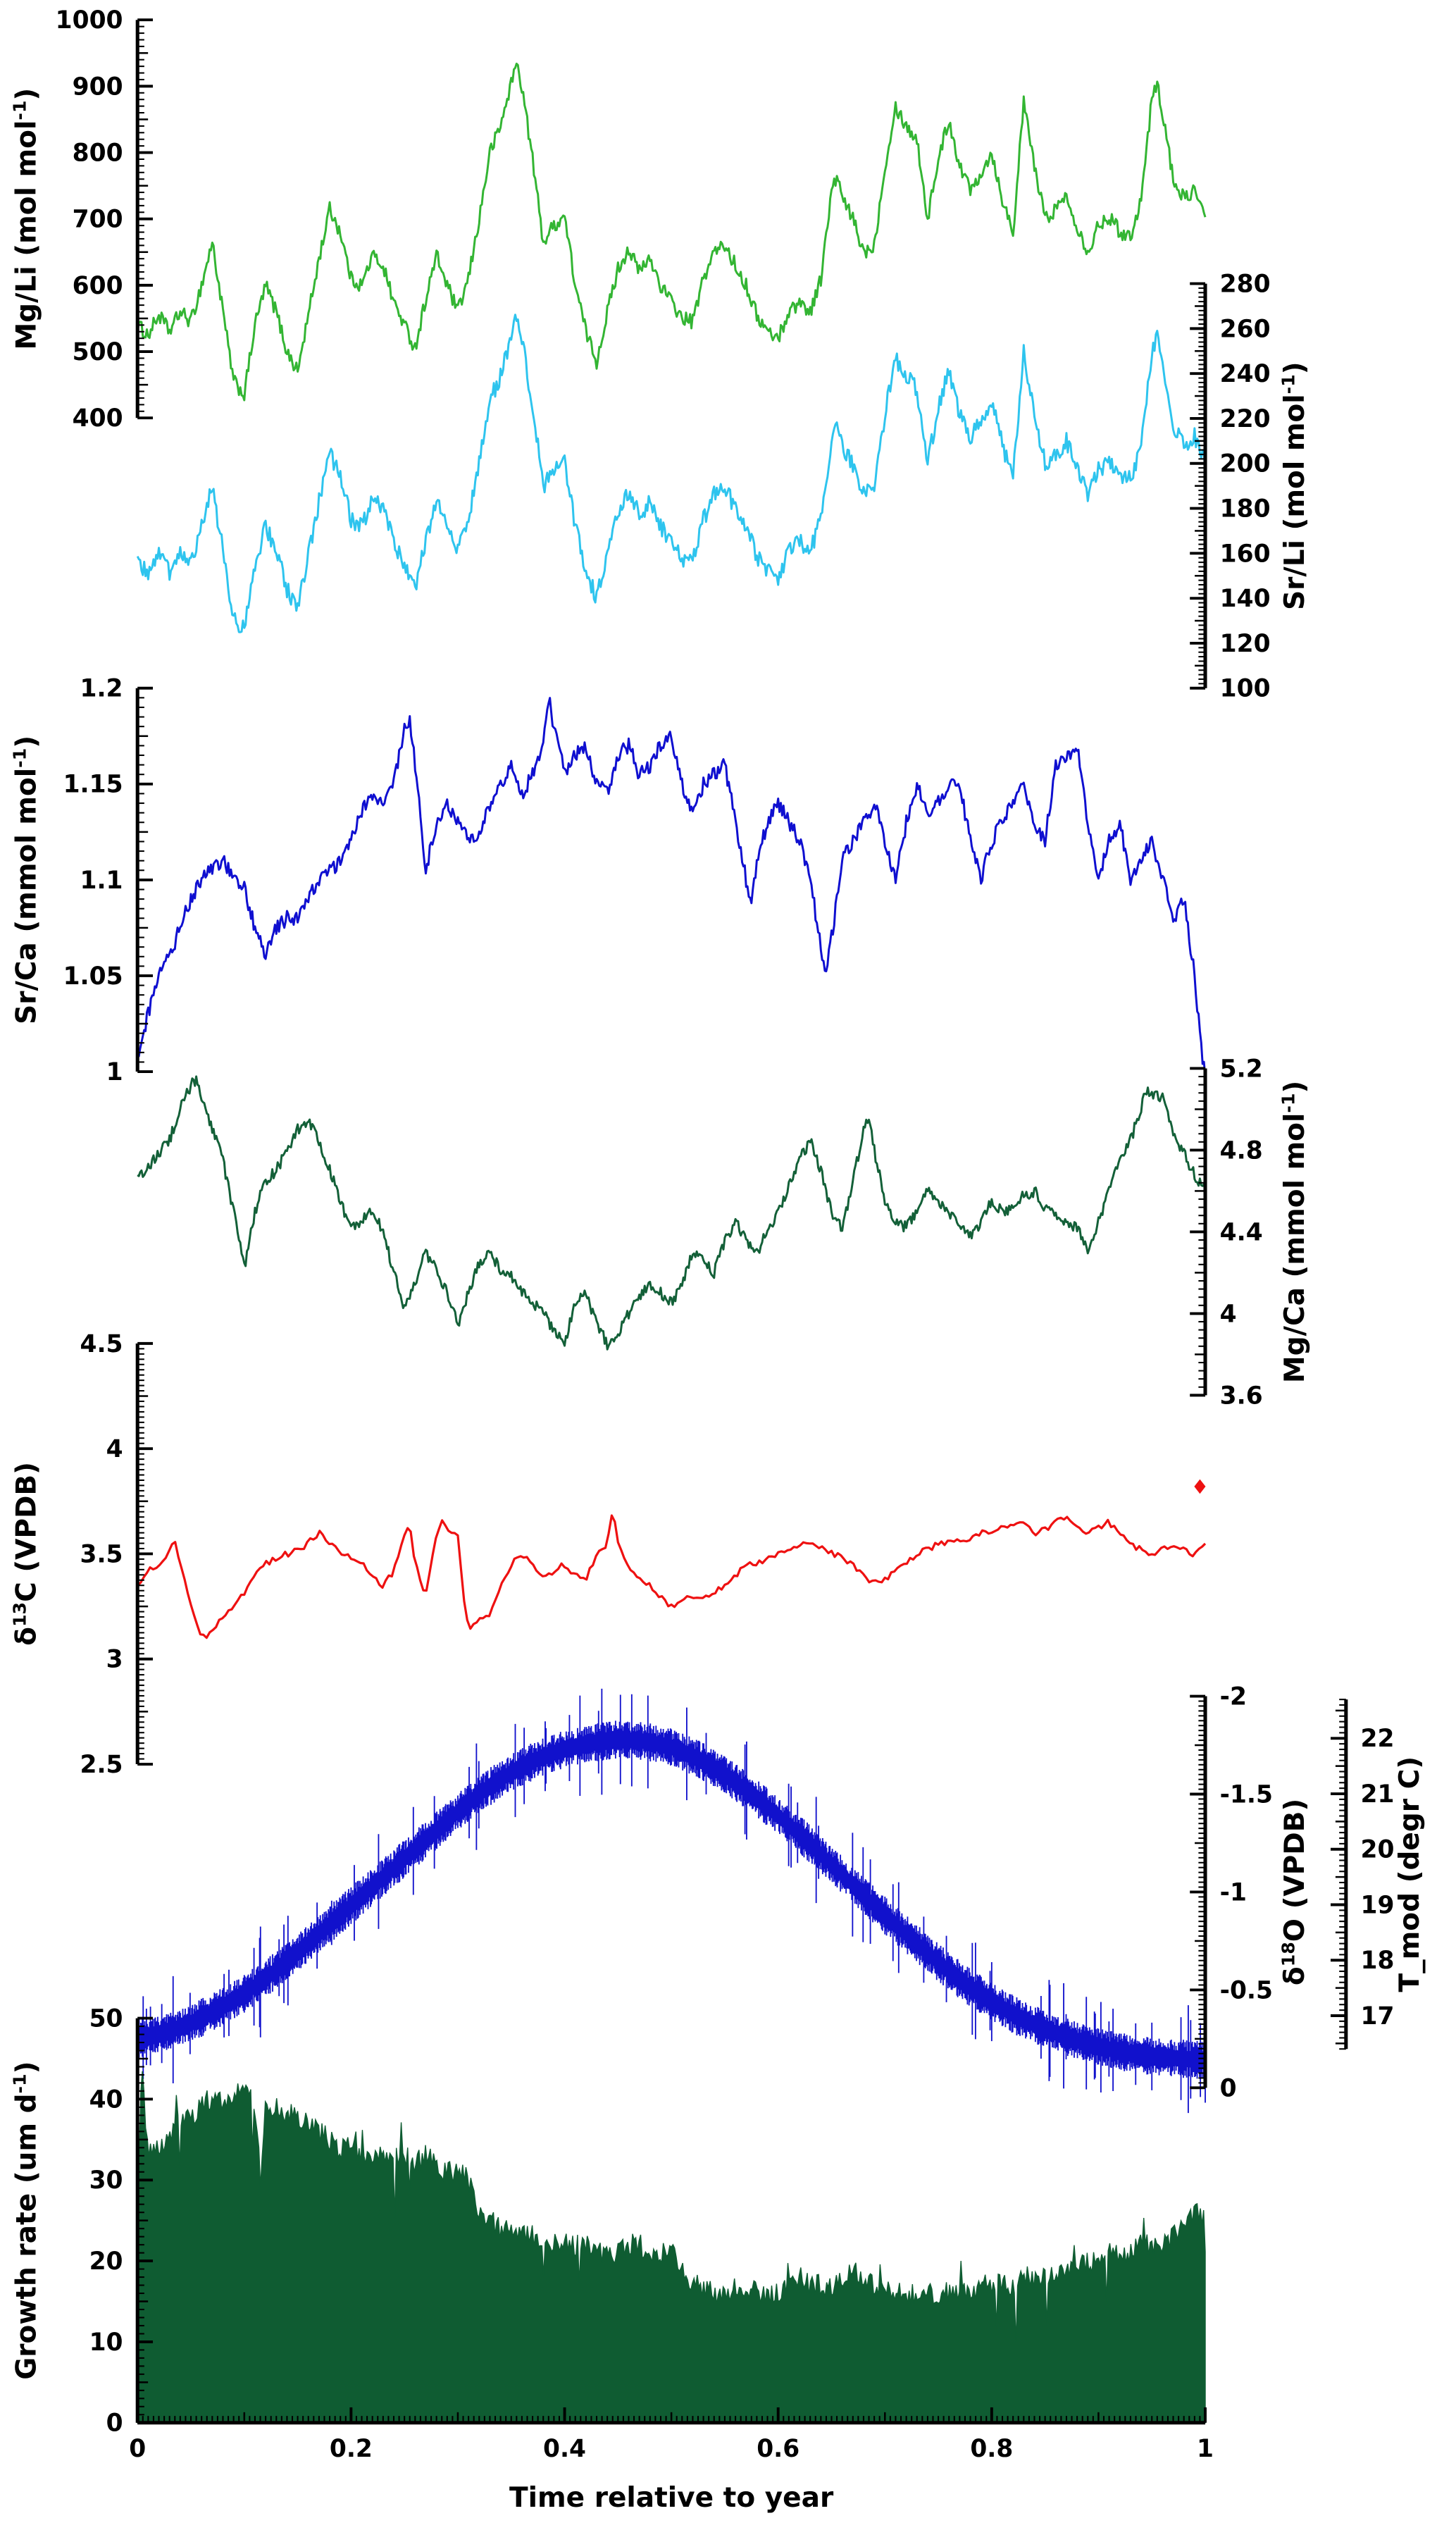  Describe the element at coordinates (106, 2099) in the screenshot. I see `tick-label: 40` at that location.